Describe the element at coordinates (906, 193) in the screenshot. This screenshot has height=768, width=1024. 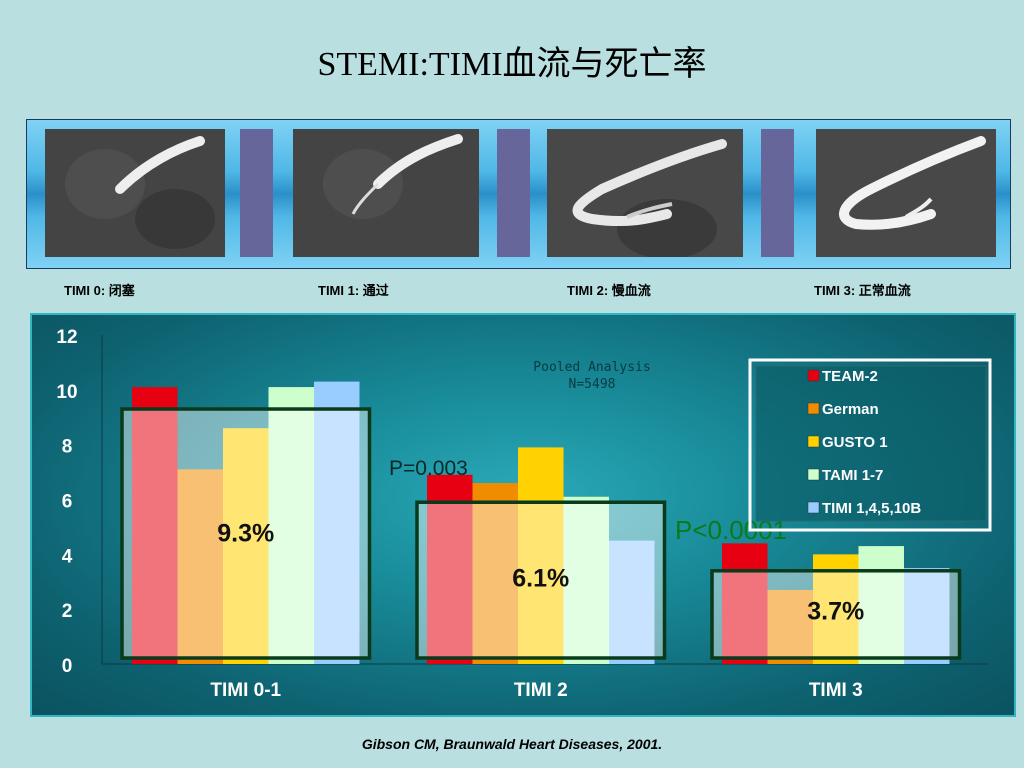
I see `angiogram-timi3-image` at that location.